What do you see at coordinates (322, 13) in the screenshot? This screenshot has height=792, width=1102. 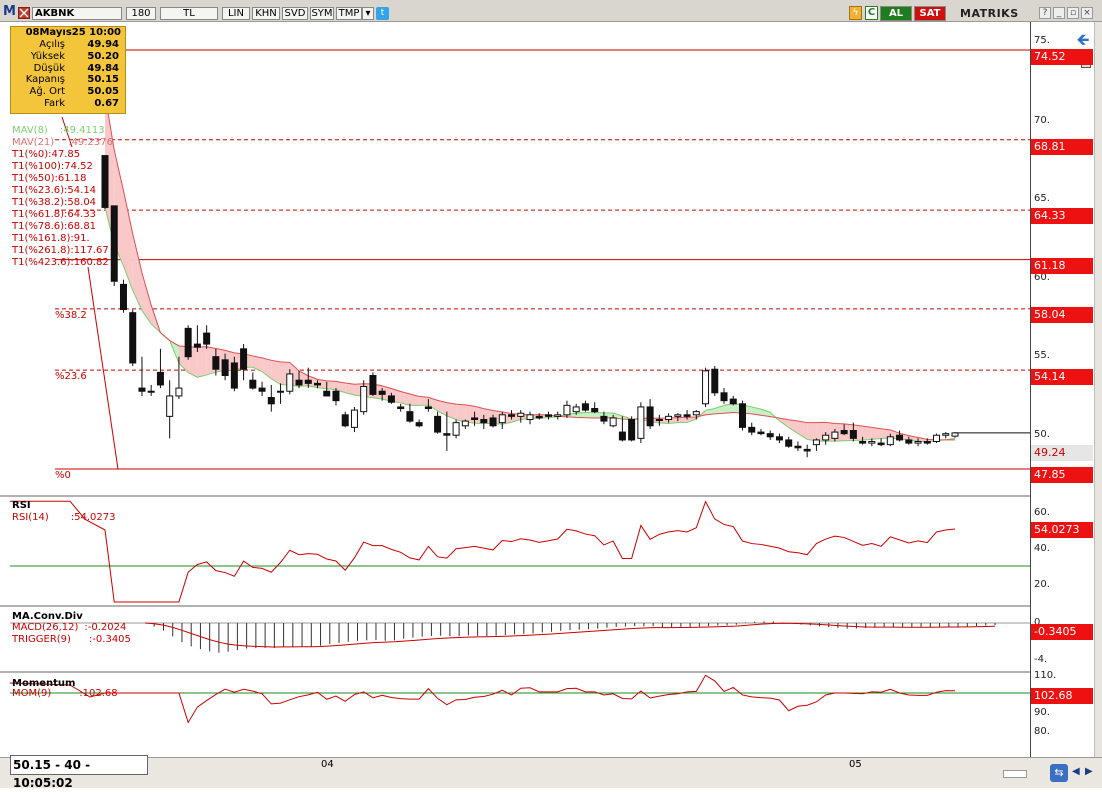 I see `sym-button: SYM` at bounding box center [322, 13].